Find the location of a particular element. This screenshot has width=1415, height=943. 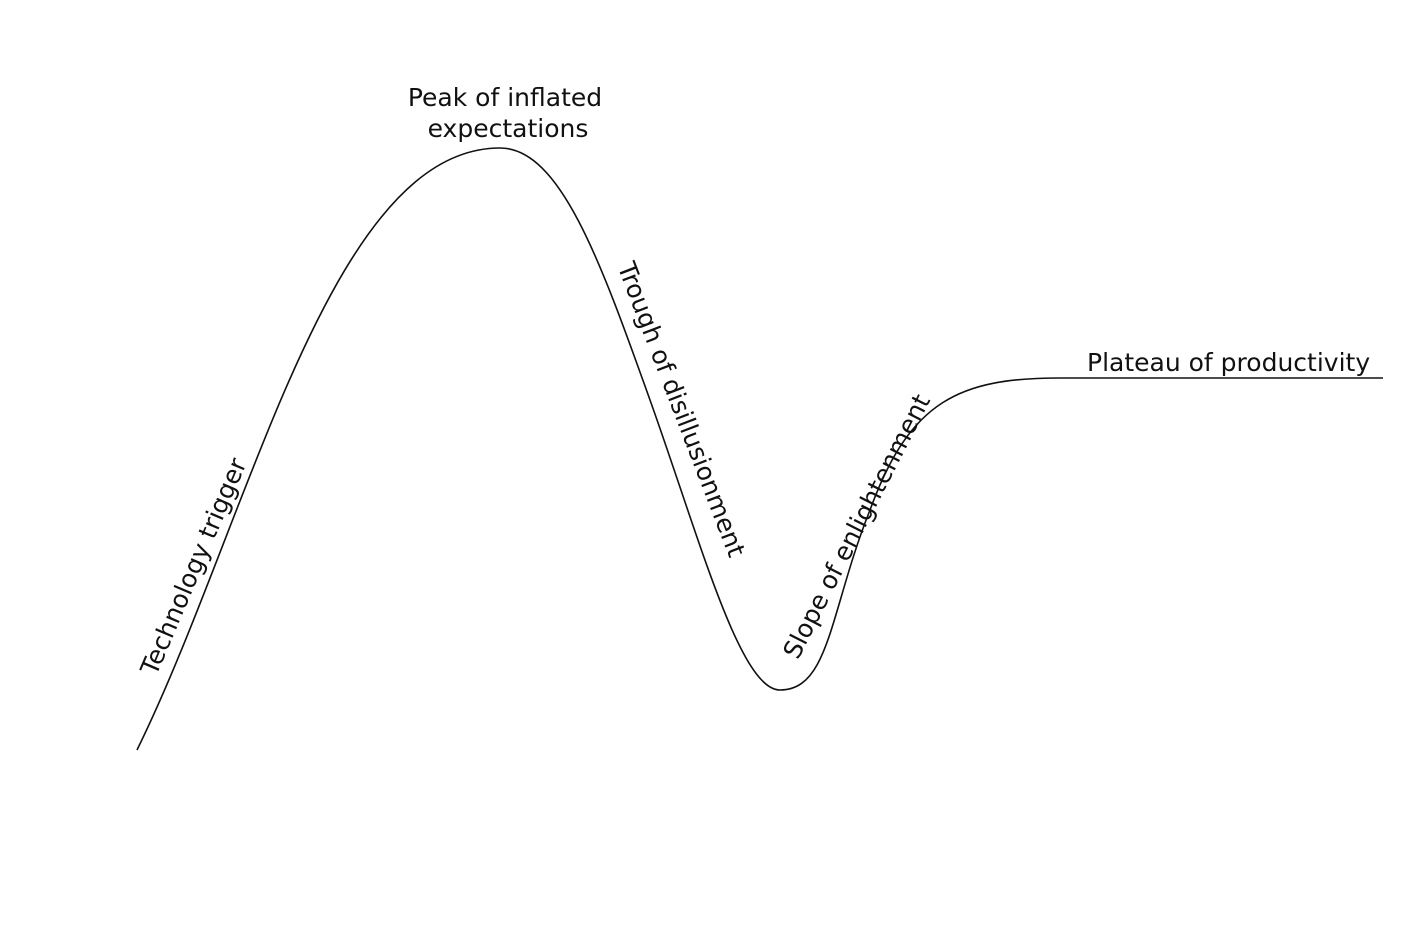

peak-label-line: expectations is located at coordinates (508, 128).